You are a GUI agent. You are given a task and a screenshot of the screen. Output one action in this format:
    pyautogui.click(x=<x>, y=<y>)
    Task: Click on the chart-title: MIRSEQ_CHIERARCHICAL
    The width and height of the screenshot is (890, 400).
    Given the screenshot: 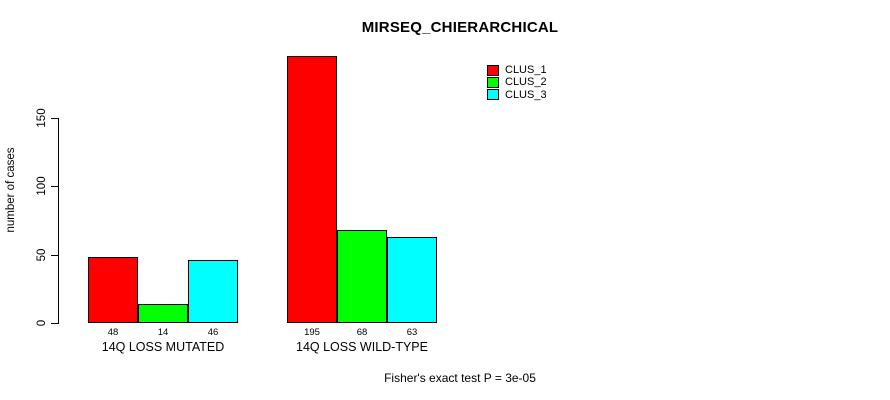 What is the action you would take?
    pyautogui.click(x=460, y=27)
    